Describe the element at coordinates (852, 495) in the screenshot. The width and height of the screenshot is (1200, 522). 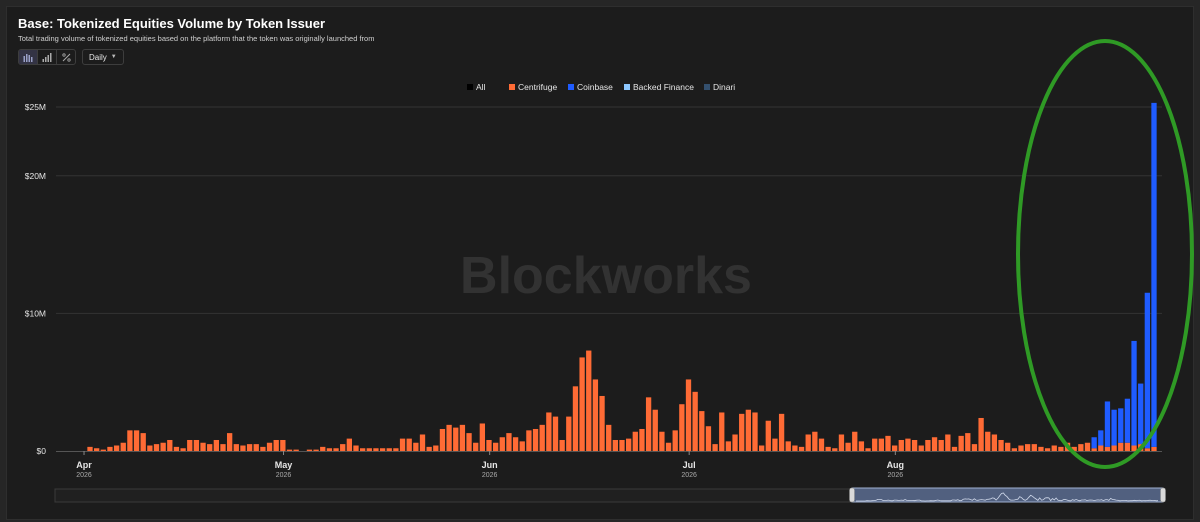
I see `drag-handle-left-icon` at that location.